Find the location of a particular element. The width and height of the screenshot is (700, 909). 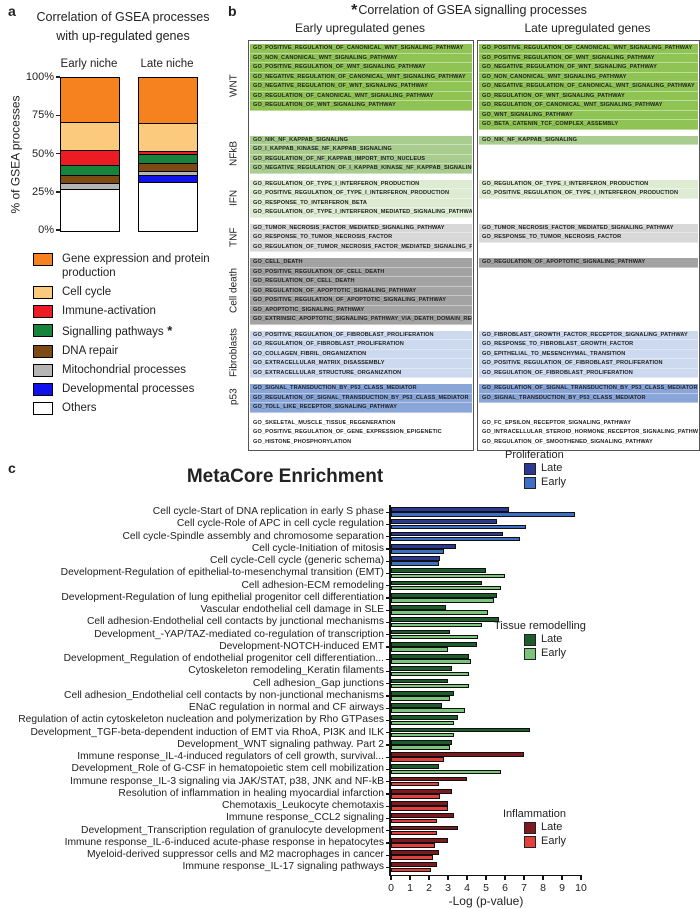

legend-label: DNA repair is located at coordinates (90, 350).